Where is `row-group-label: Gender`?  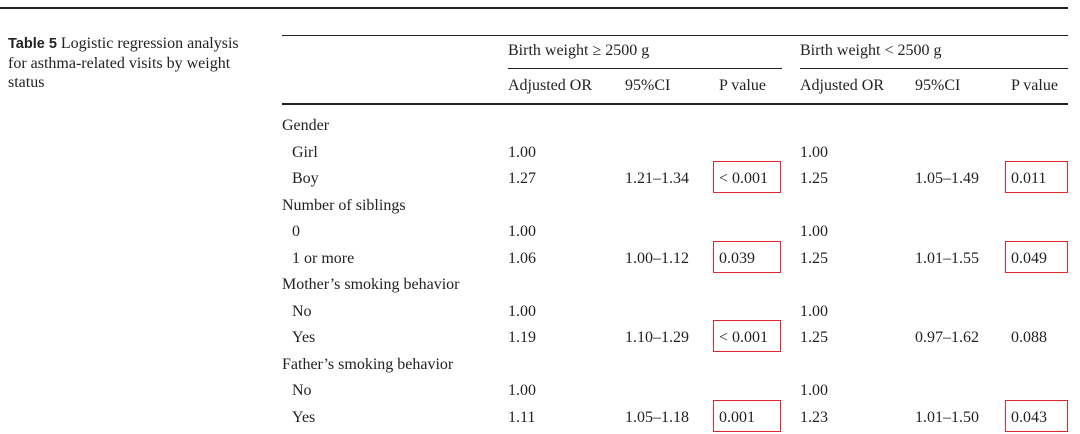
row-group-label: Gender is located at coordinates (306, 125).